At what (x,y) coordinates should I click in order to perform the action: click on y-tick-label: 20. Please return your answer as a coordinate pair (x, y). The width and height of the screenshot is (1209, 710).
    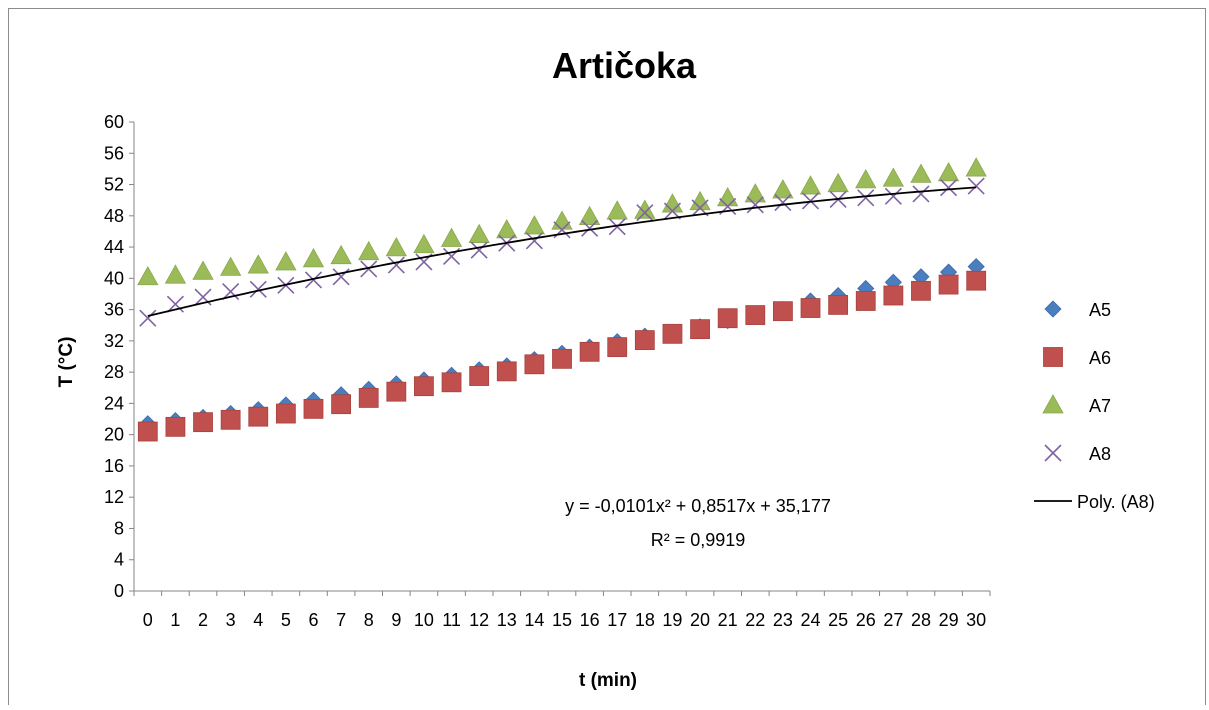
    Looking at the image, I should click on (114, 435).